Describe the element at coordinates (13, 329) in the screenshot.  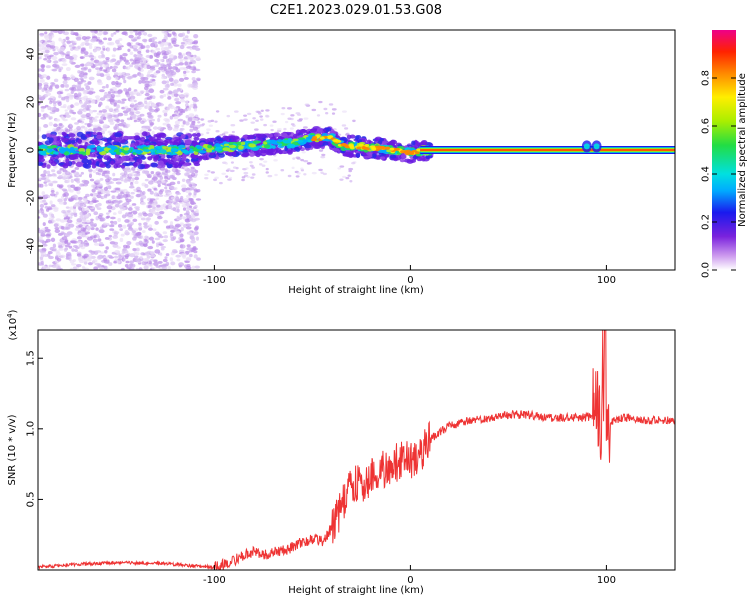
I see `y-multiplier-base: (x10` at that location.